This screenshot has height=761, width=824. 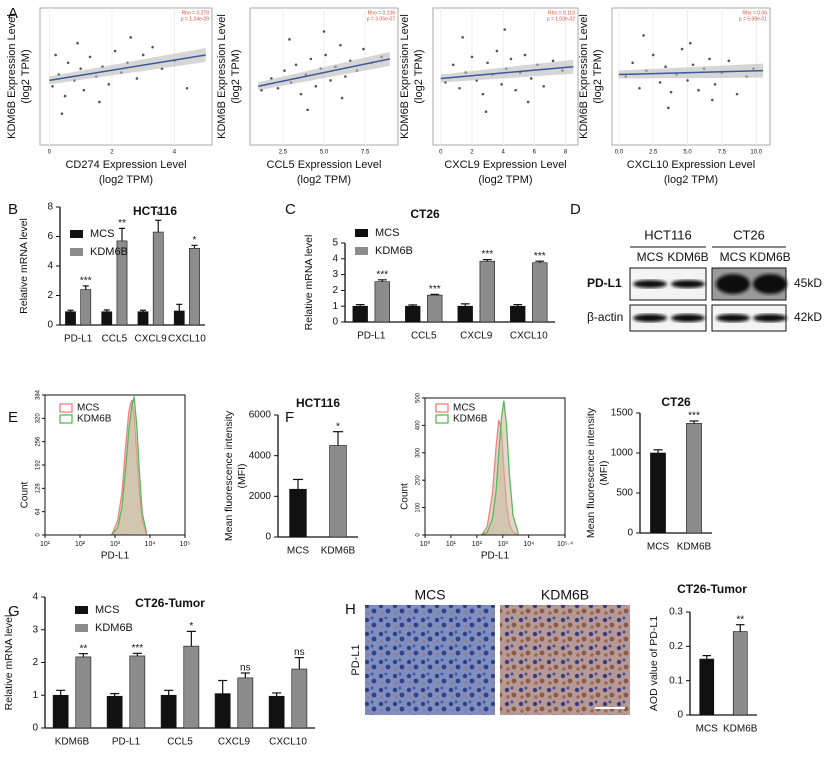 I want to click on annotation: p = 3.05e-07, so click(x=381, y=19).